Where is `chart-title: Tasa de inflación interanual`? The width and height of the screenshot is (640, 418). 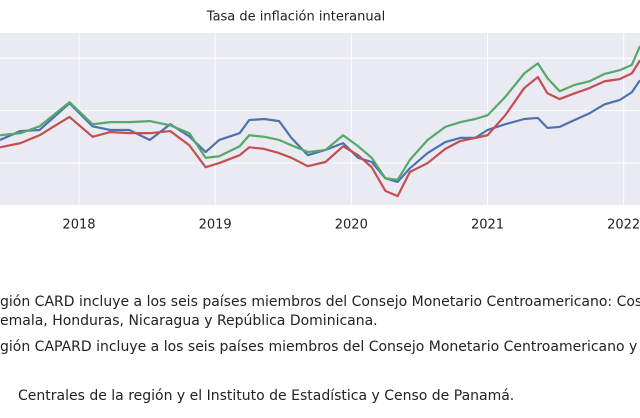
chart-title: Tasa de inflación interanual is located at coordinates (295, 17).